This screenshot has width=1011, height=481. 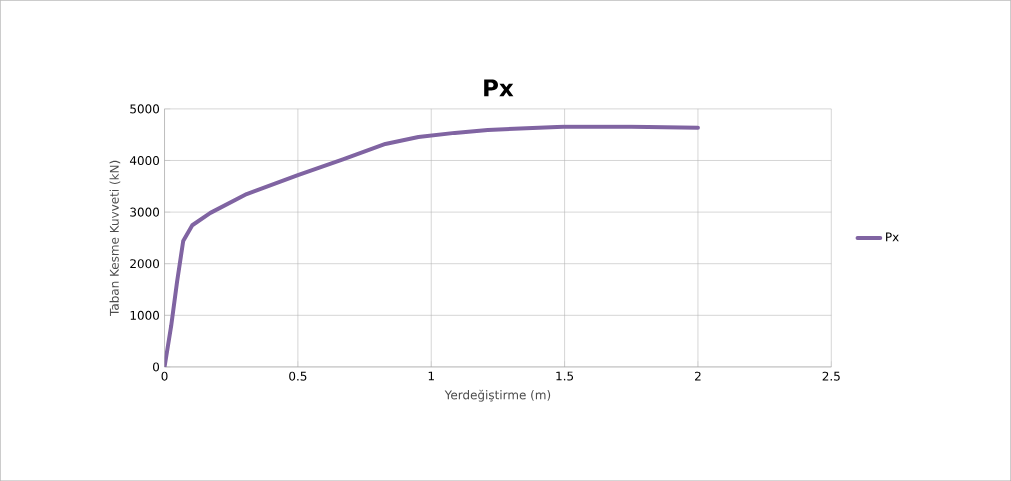 What do you see at coordinates (115, 238) in the screenshot?
I see `y-axis-title: Taban Kesme Kuvveti (kN)` at bounding box center [115, 238].